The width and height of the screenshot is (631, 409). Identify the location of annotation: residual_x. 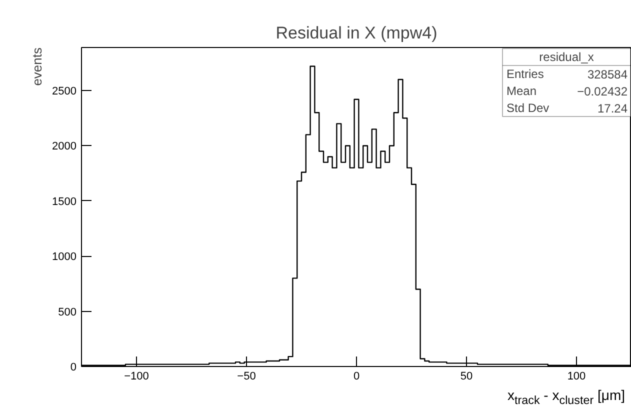
(566, 57).